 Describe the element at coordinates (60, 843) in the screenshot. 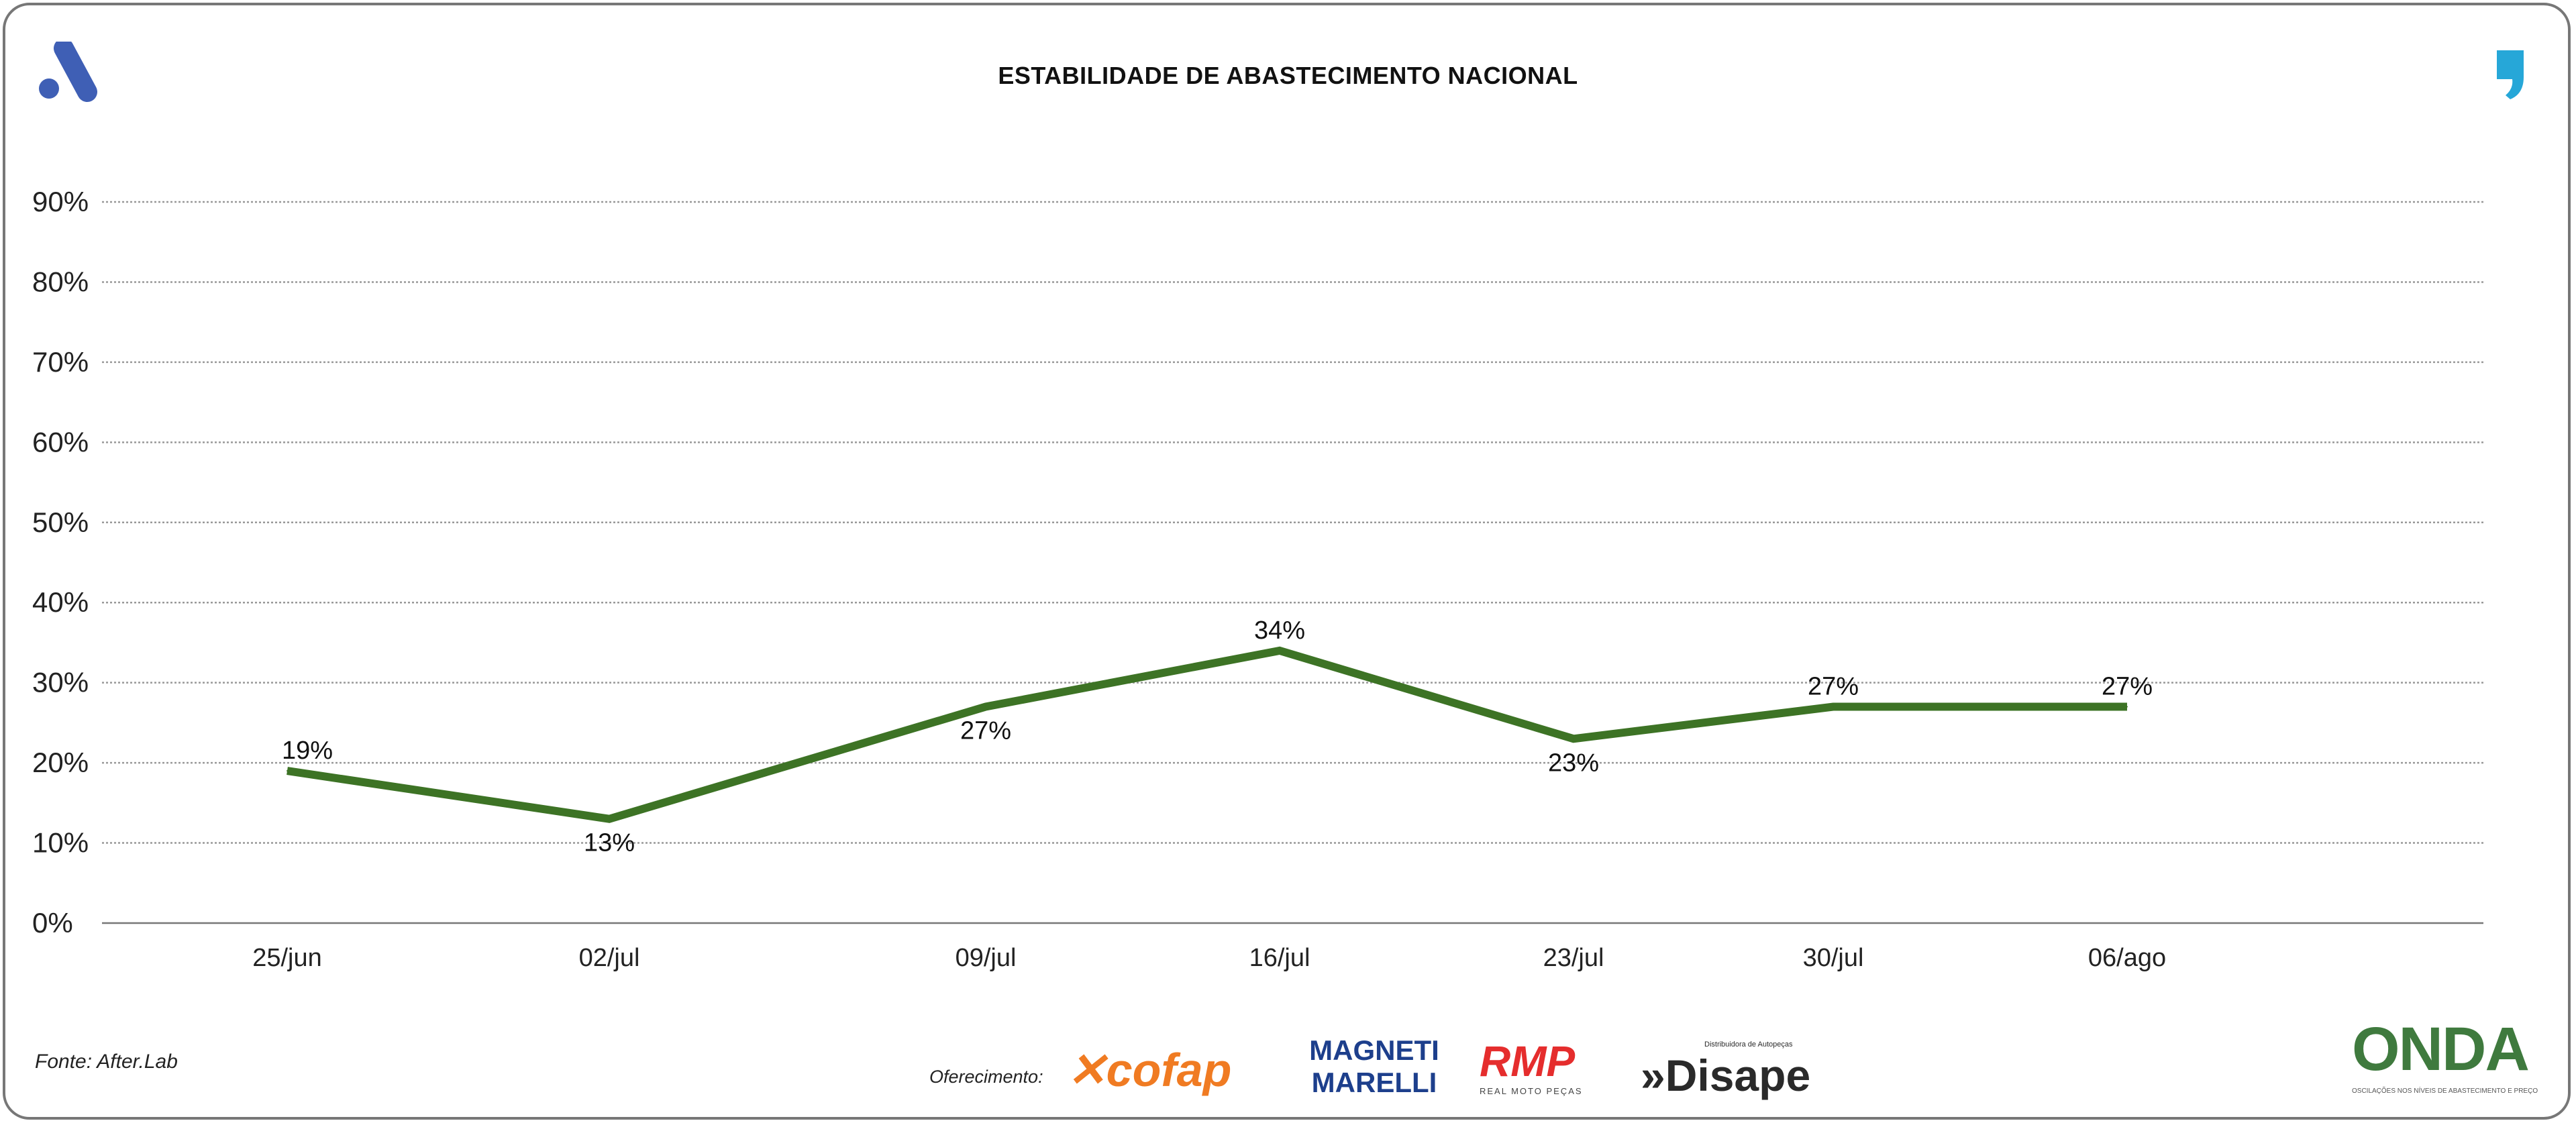

I see `y-tick-label: 10%` at that location.